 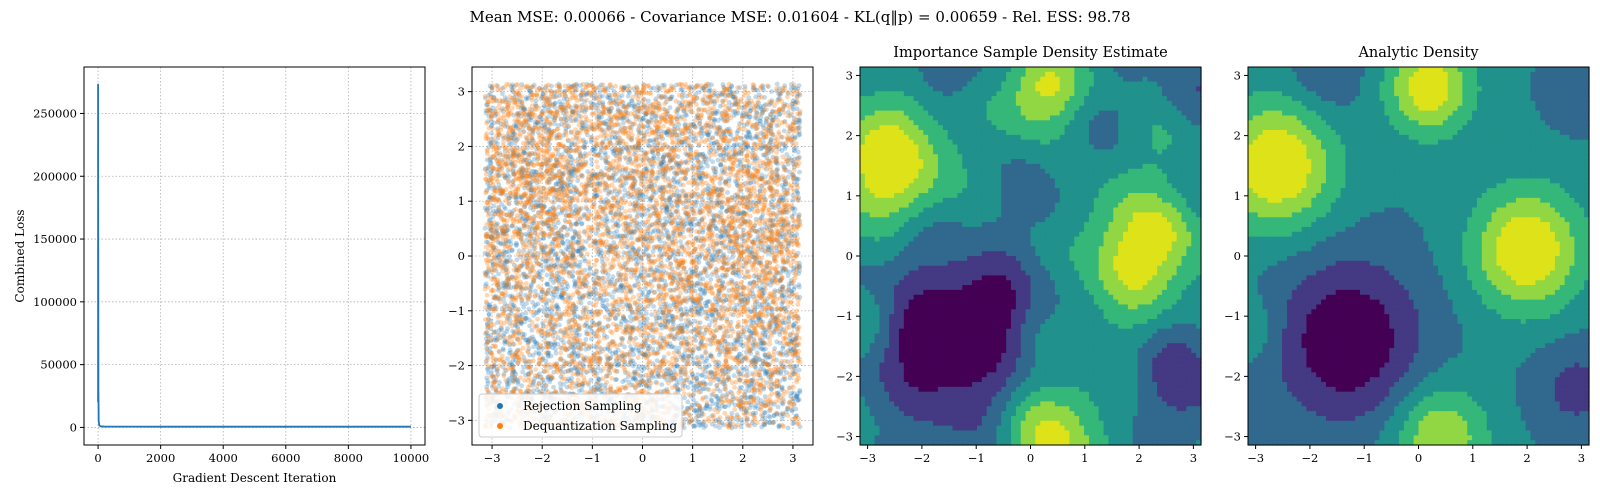 I want to click on loss-plot-ylabel: Combined Loss, so click(x=20, y=255).